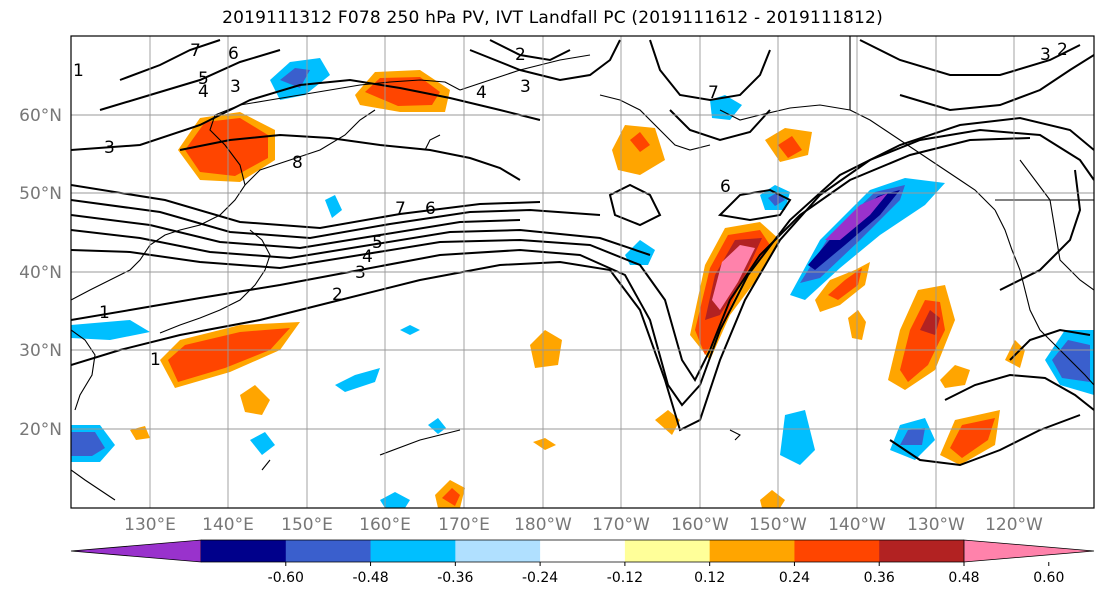  Describe the element at coordinates (40, 430) in the screenshot. I see `lat-label: 20°N` at that location.